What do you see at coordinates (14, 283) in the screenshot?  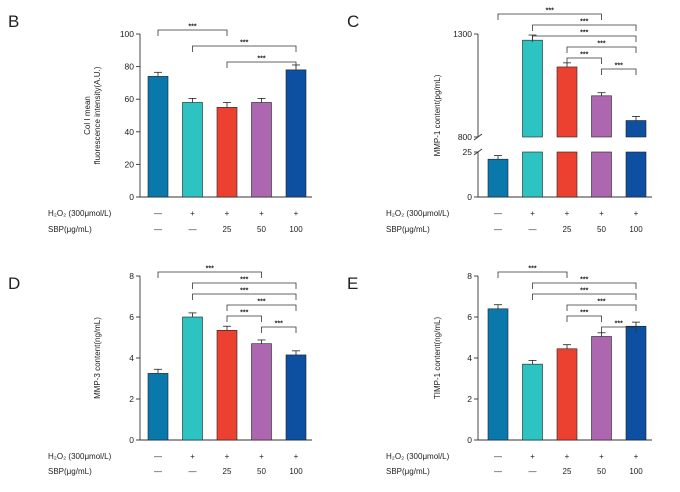 I see `panel-letter: D` at bounding box center [14, 283].